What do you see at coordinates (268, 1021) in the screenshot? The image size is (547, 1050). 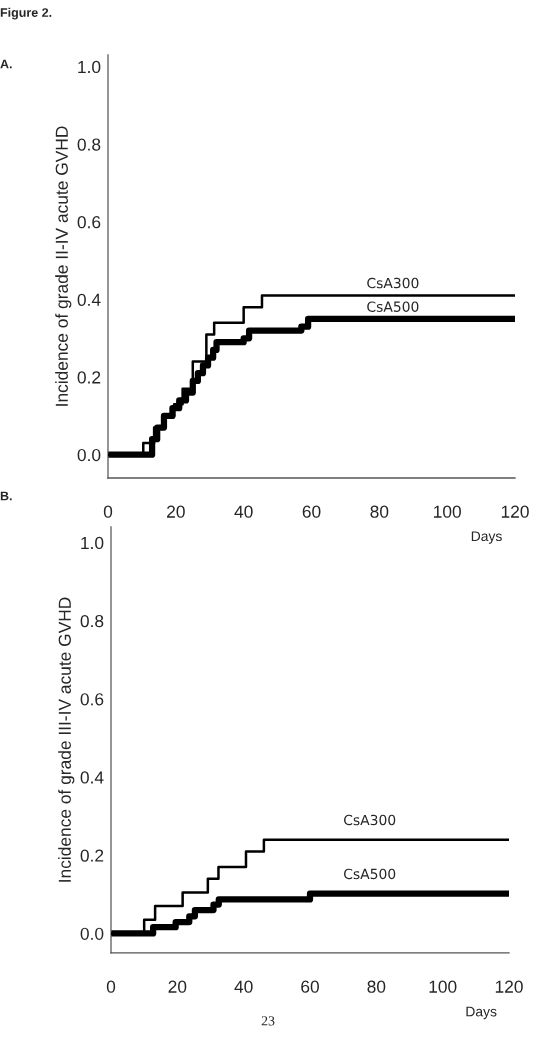 I see `text: 23` at bounding box center [268, 1021].